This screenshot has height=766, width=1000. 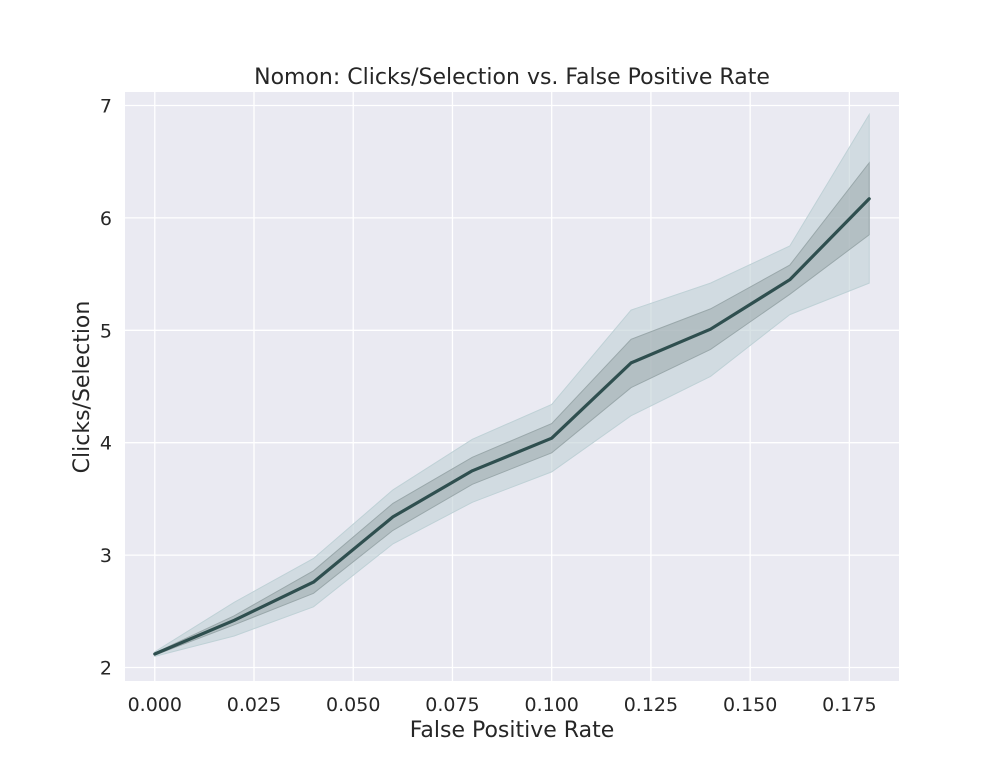 I want to click on x-tick-label: 0.175, so click(x=849, y=705).